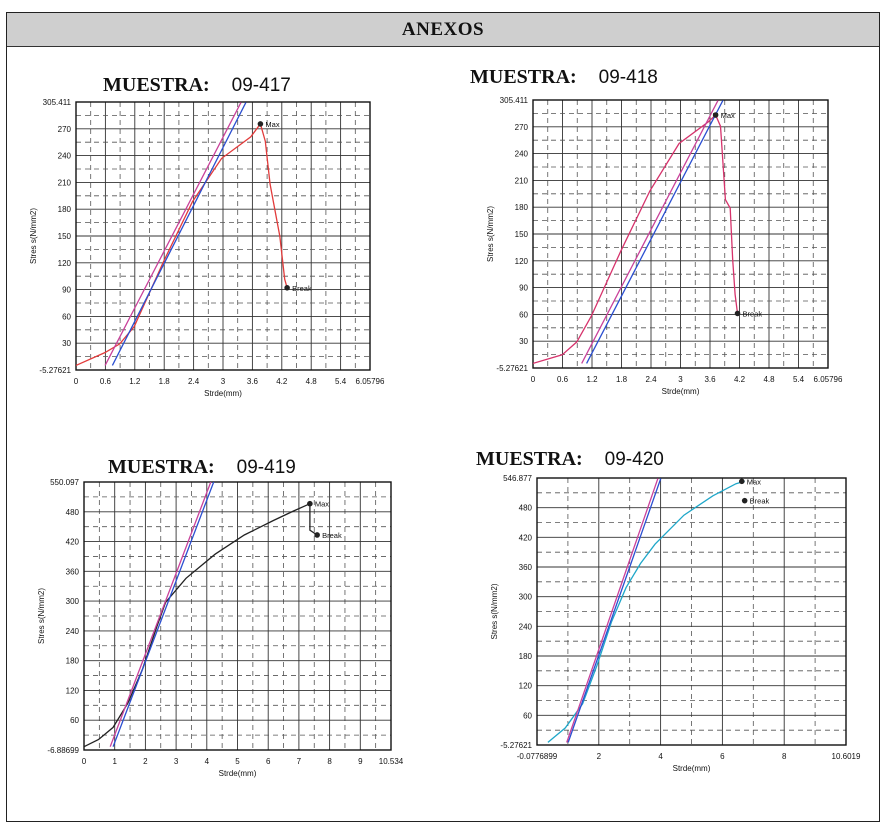  I want to click on x-tick-label: 10.534, so click(391, 761).